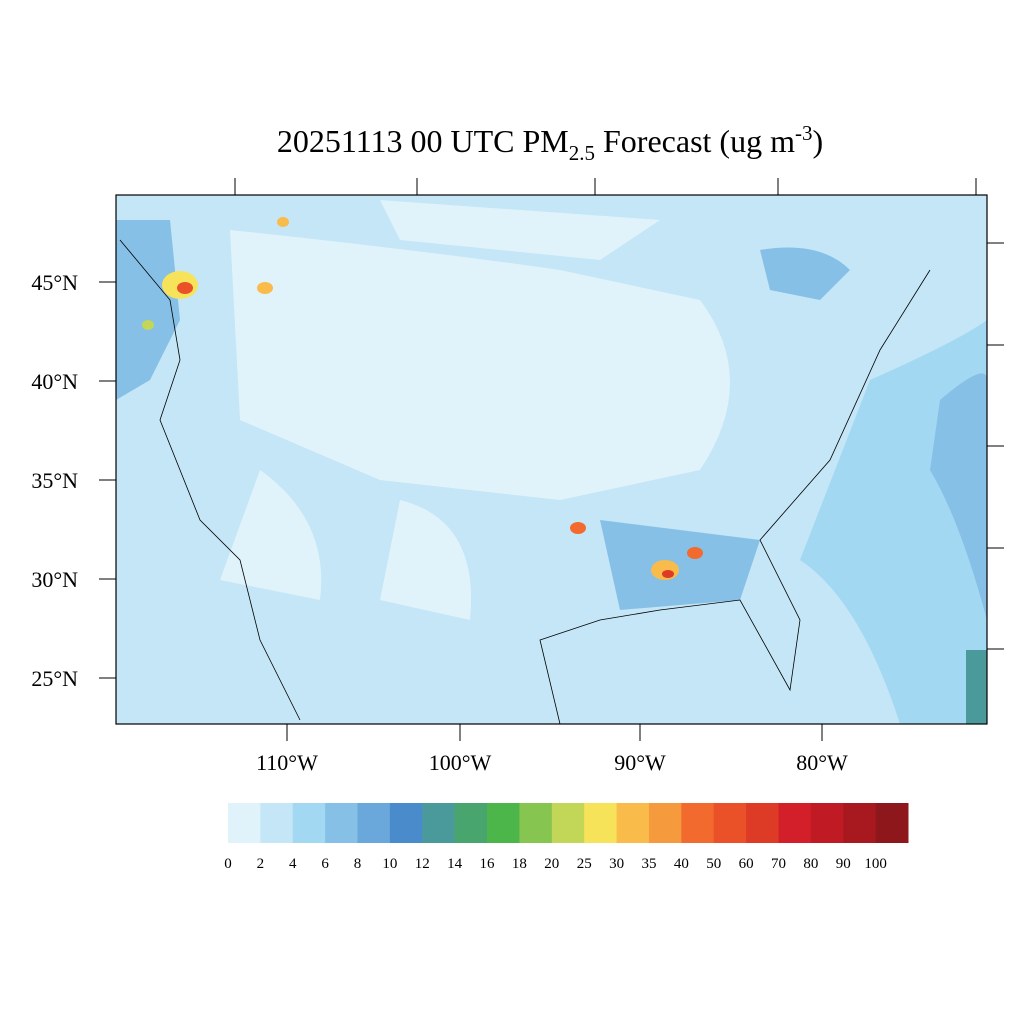 This screenshot has height=1024, width=1024. I want to click on title-text: 20251113 00 UTC PM, so click(423, 141).